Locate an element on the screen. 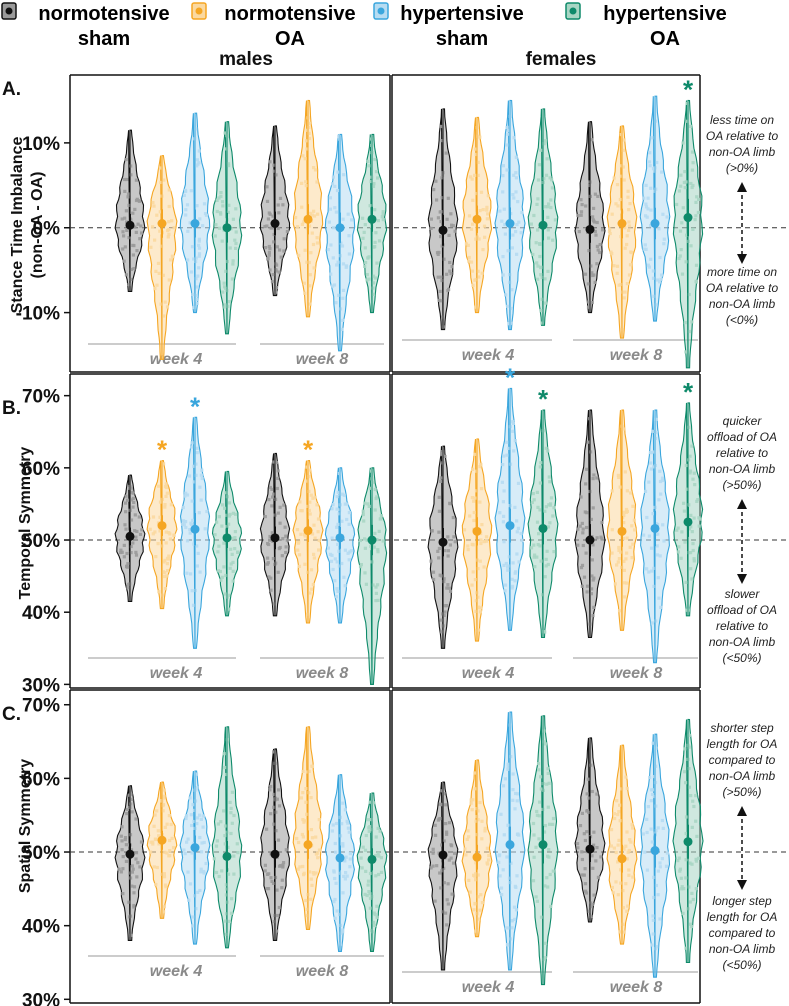 The height and width of the screenshot is (1006, 789). legend-item-normotensive-sham: normotensive sham is located at coordinates (85, 26).